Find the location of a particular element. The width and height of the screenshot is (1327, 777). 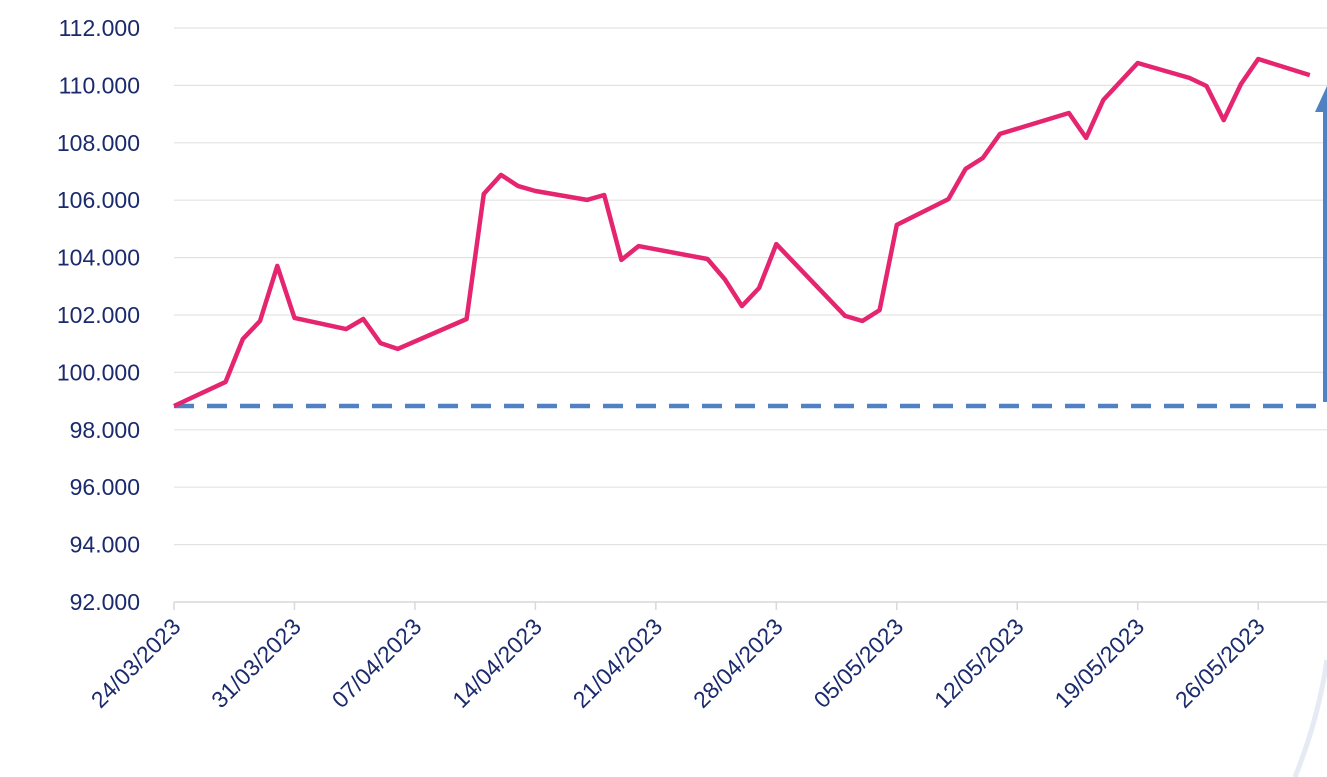

y-tick-label: 92.000 is located at coordinates (105, 602).